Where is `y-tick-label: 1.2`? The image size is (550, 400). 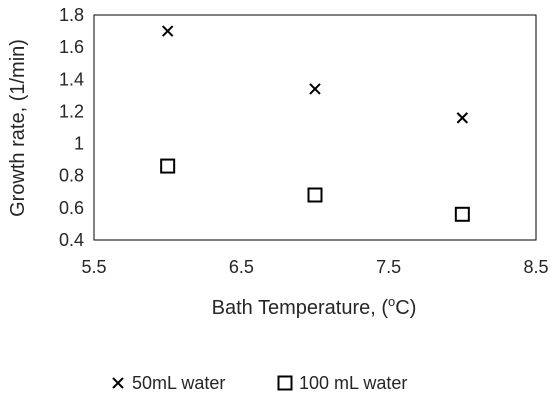 y-tick-label: 1.2 is located at coordinates (71, 111).